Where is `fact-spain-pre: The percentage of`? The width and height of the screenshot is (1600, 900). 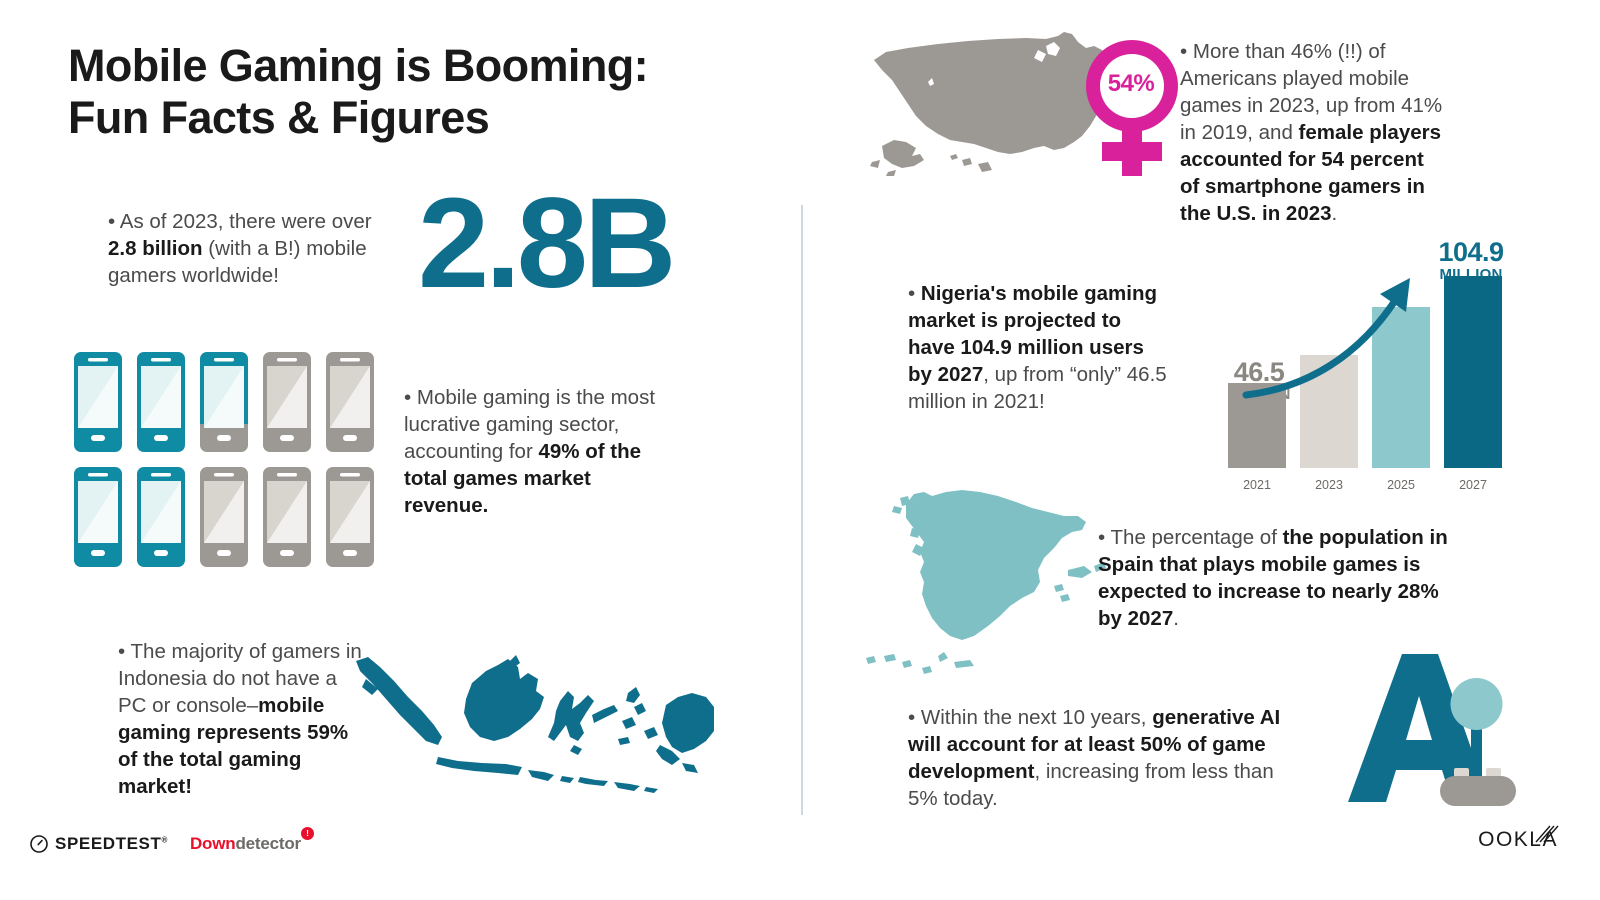 fact-spain-pre: The percentage of is located at coordinates (1196, 537).